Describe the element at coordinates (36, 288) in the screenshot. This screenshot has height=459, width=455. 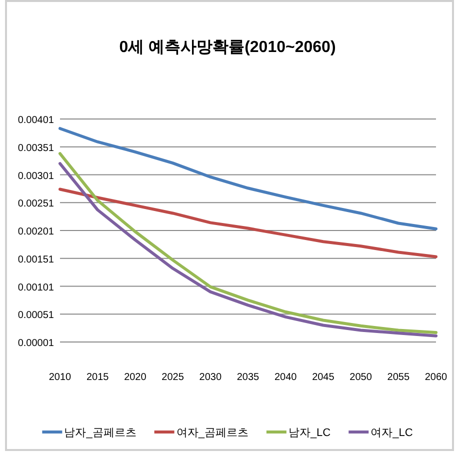
I see `y-tick-label: 0.00101` at that location.